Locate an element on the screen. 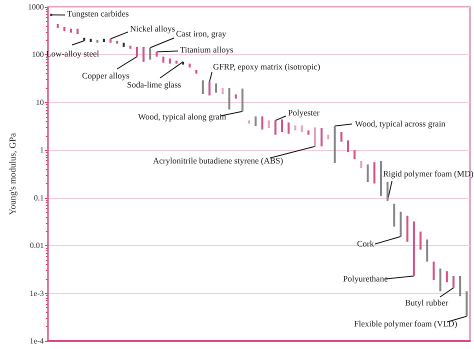 This screenshot has height=349, width=474. annotation: Soda-lime glass is located at coordinates (154, 85).